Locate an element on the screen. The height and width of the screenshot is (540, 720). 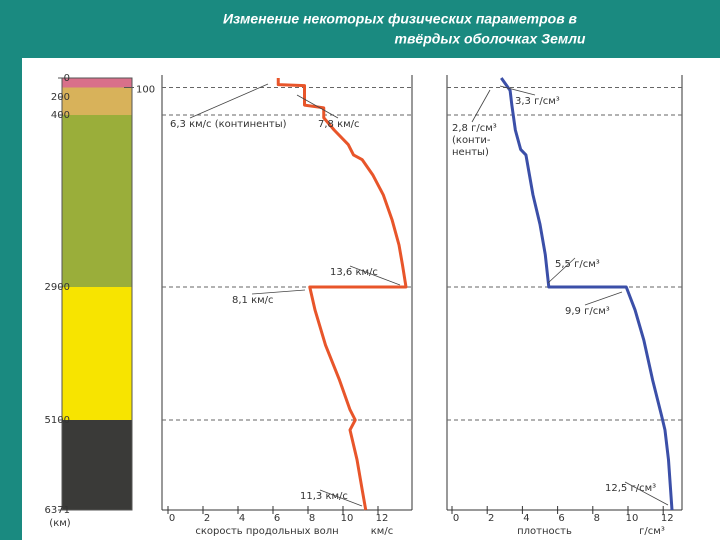
annotation: 2,8 г/см³ is located at coordinates (474, 128).